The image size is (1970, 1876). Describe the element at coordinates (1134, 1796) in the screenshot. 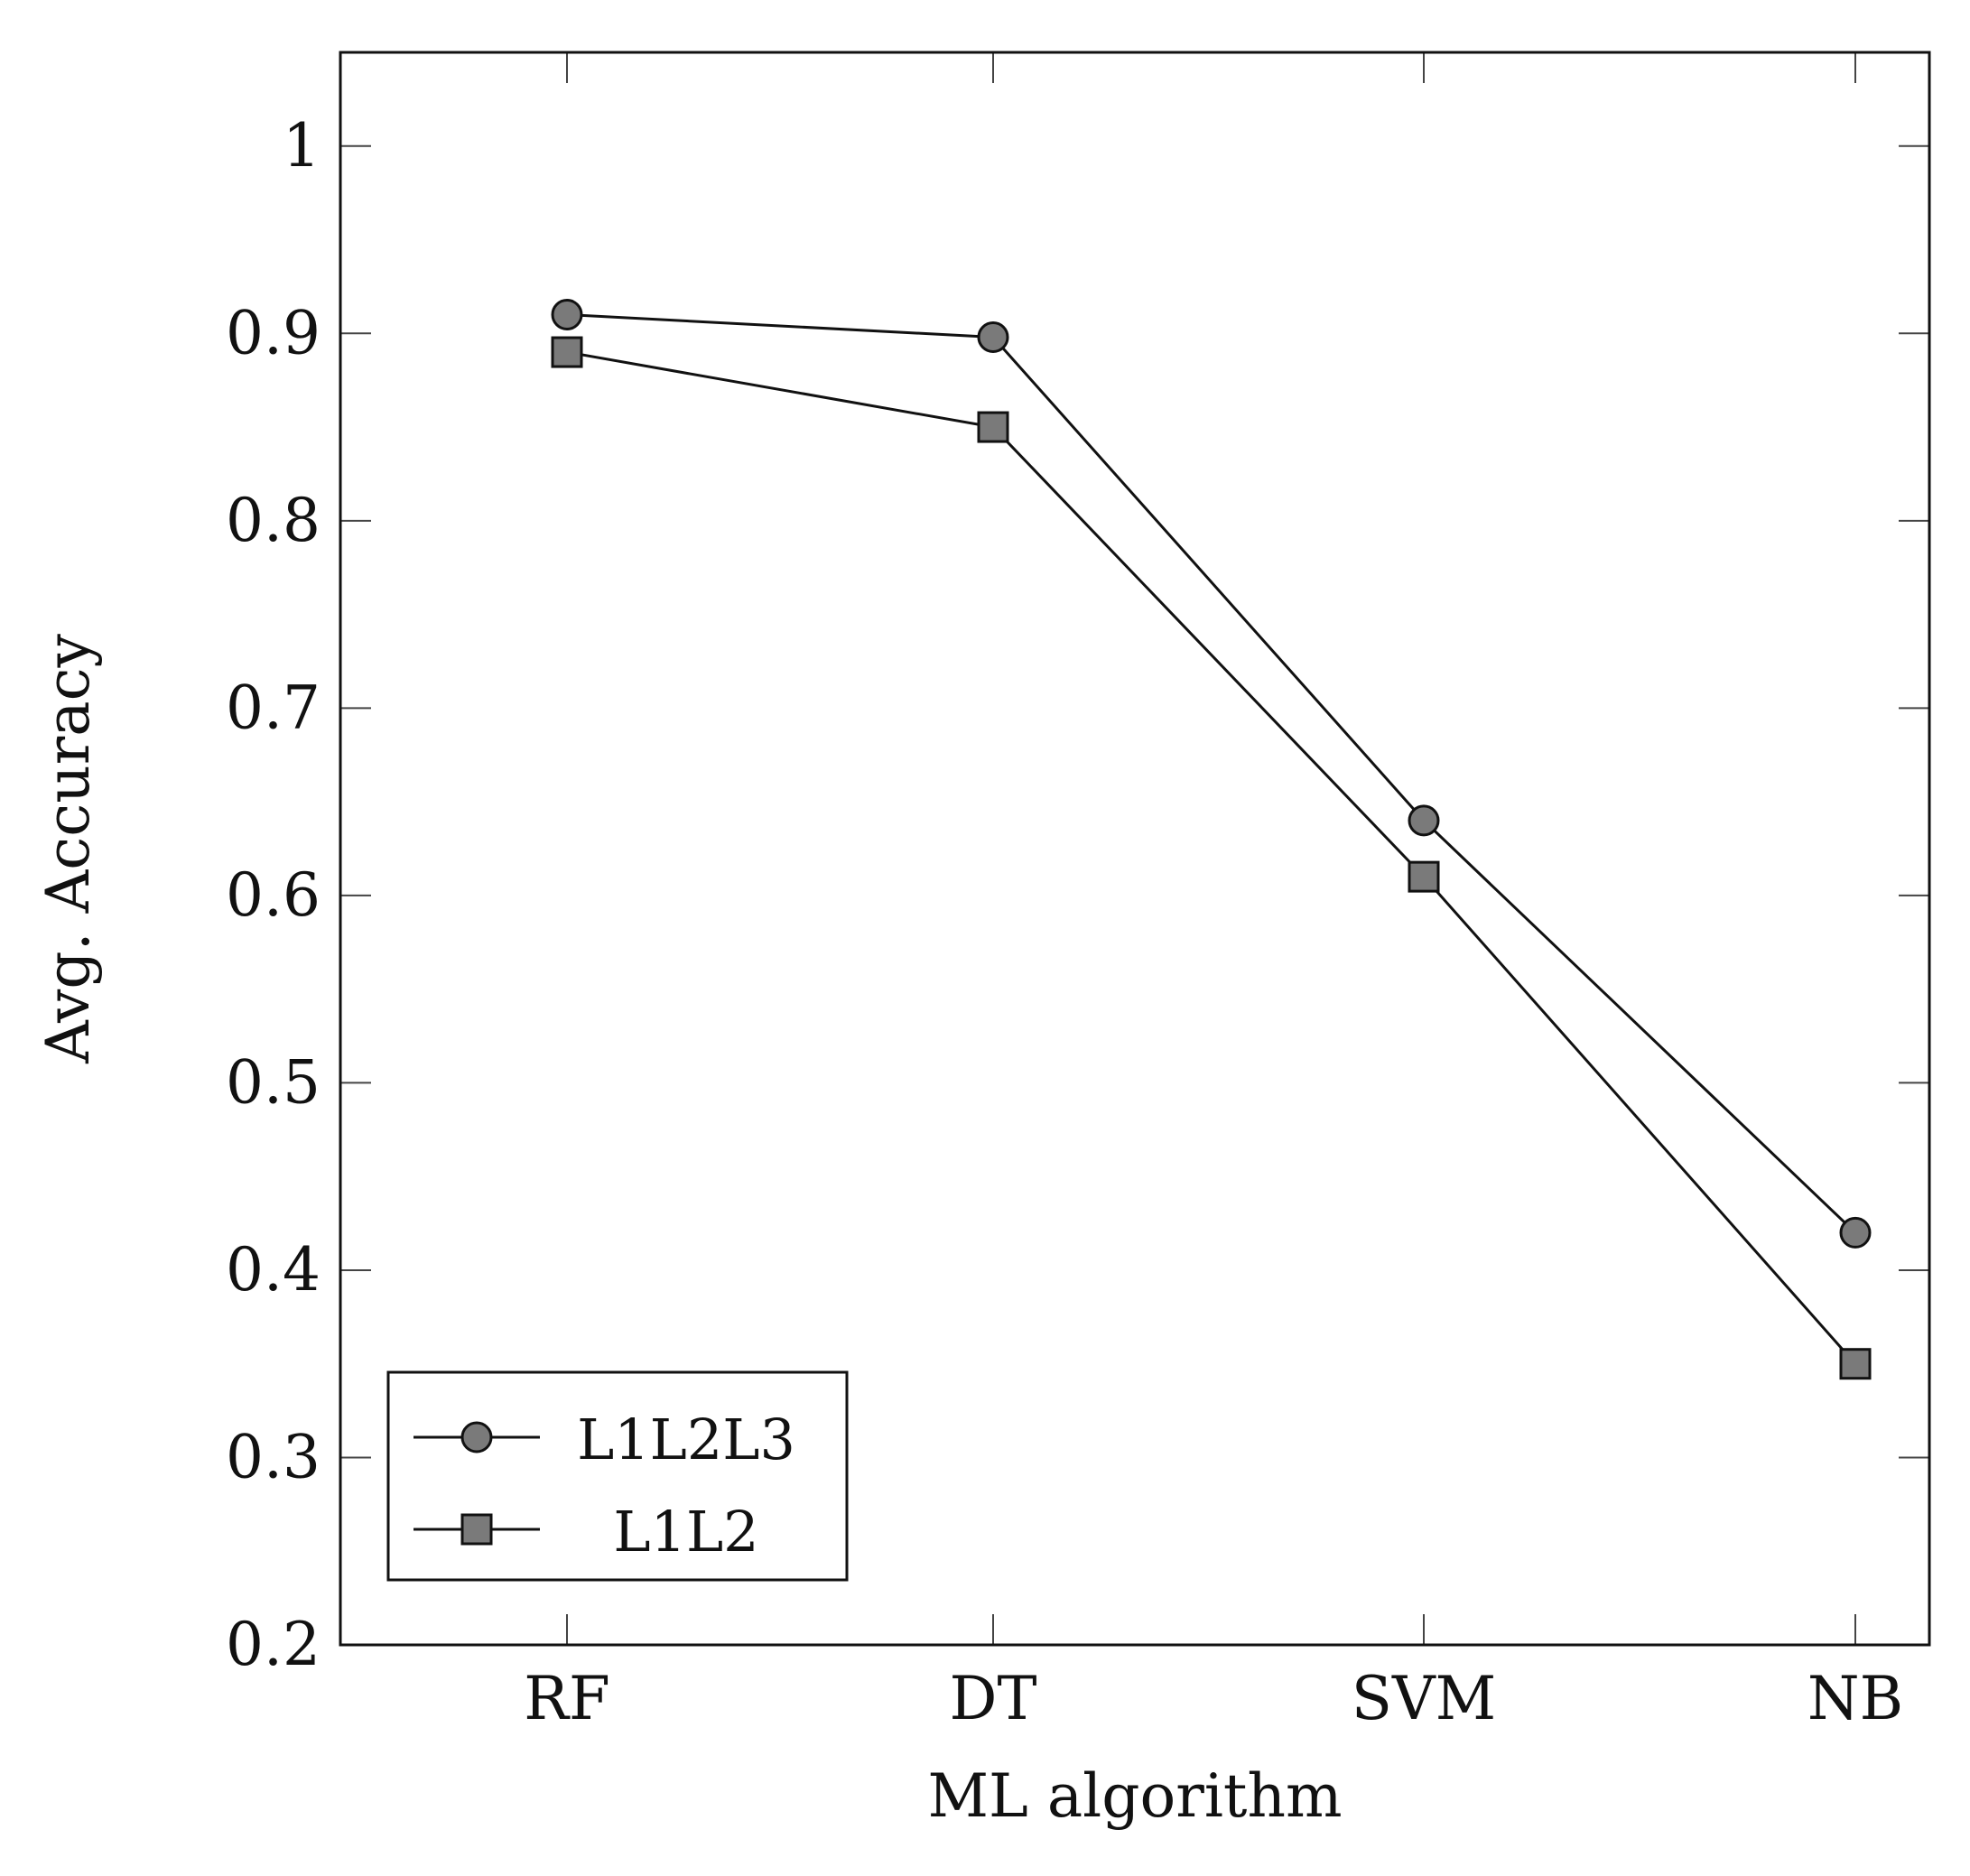

I see `x-axis-title: ML algorithm` at that location.